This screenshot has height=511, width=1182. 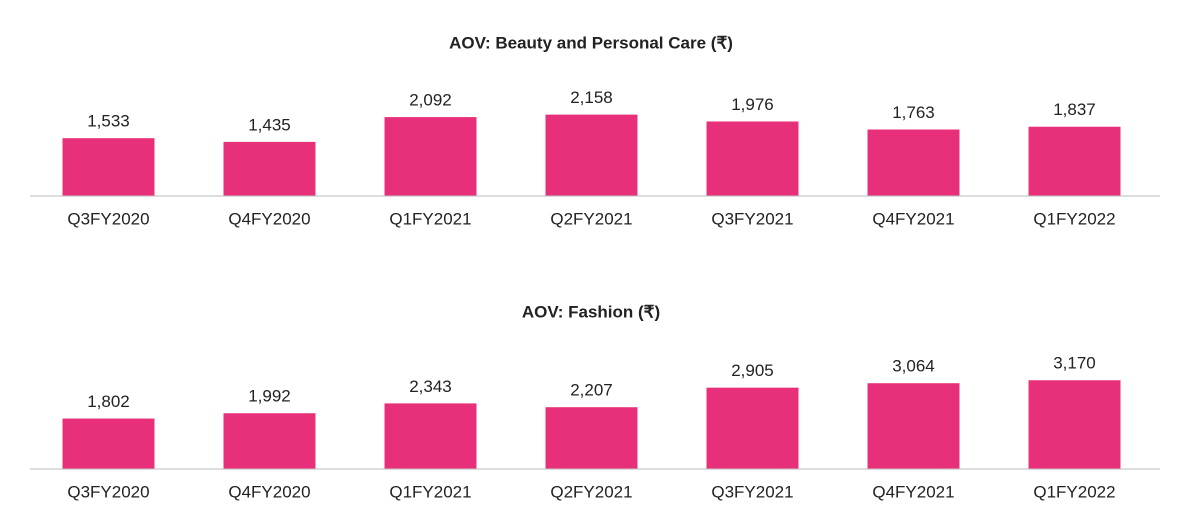 I want to click on data-label: 1,976, so click(x=752, y=104).